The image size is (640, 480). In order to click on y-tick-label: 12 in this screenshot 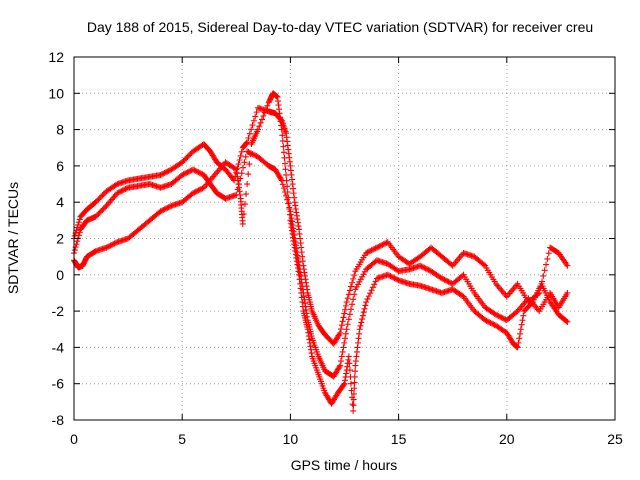, I will do `click(56, 57)`.